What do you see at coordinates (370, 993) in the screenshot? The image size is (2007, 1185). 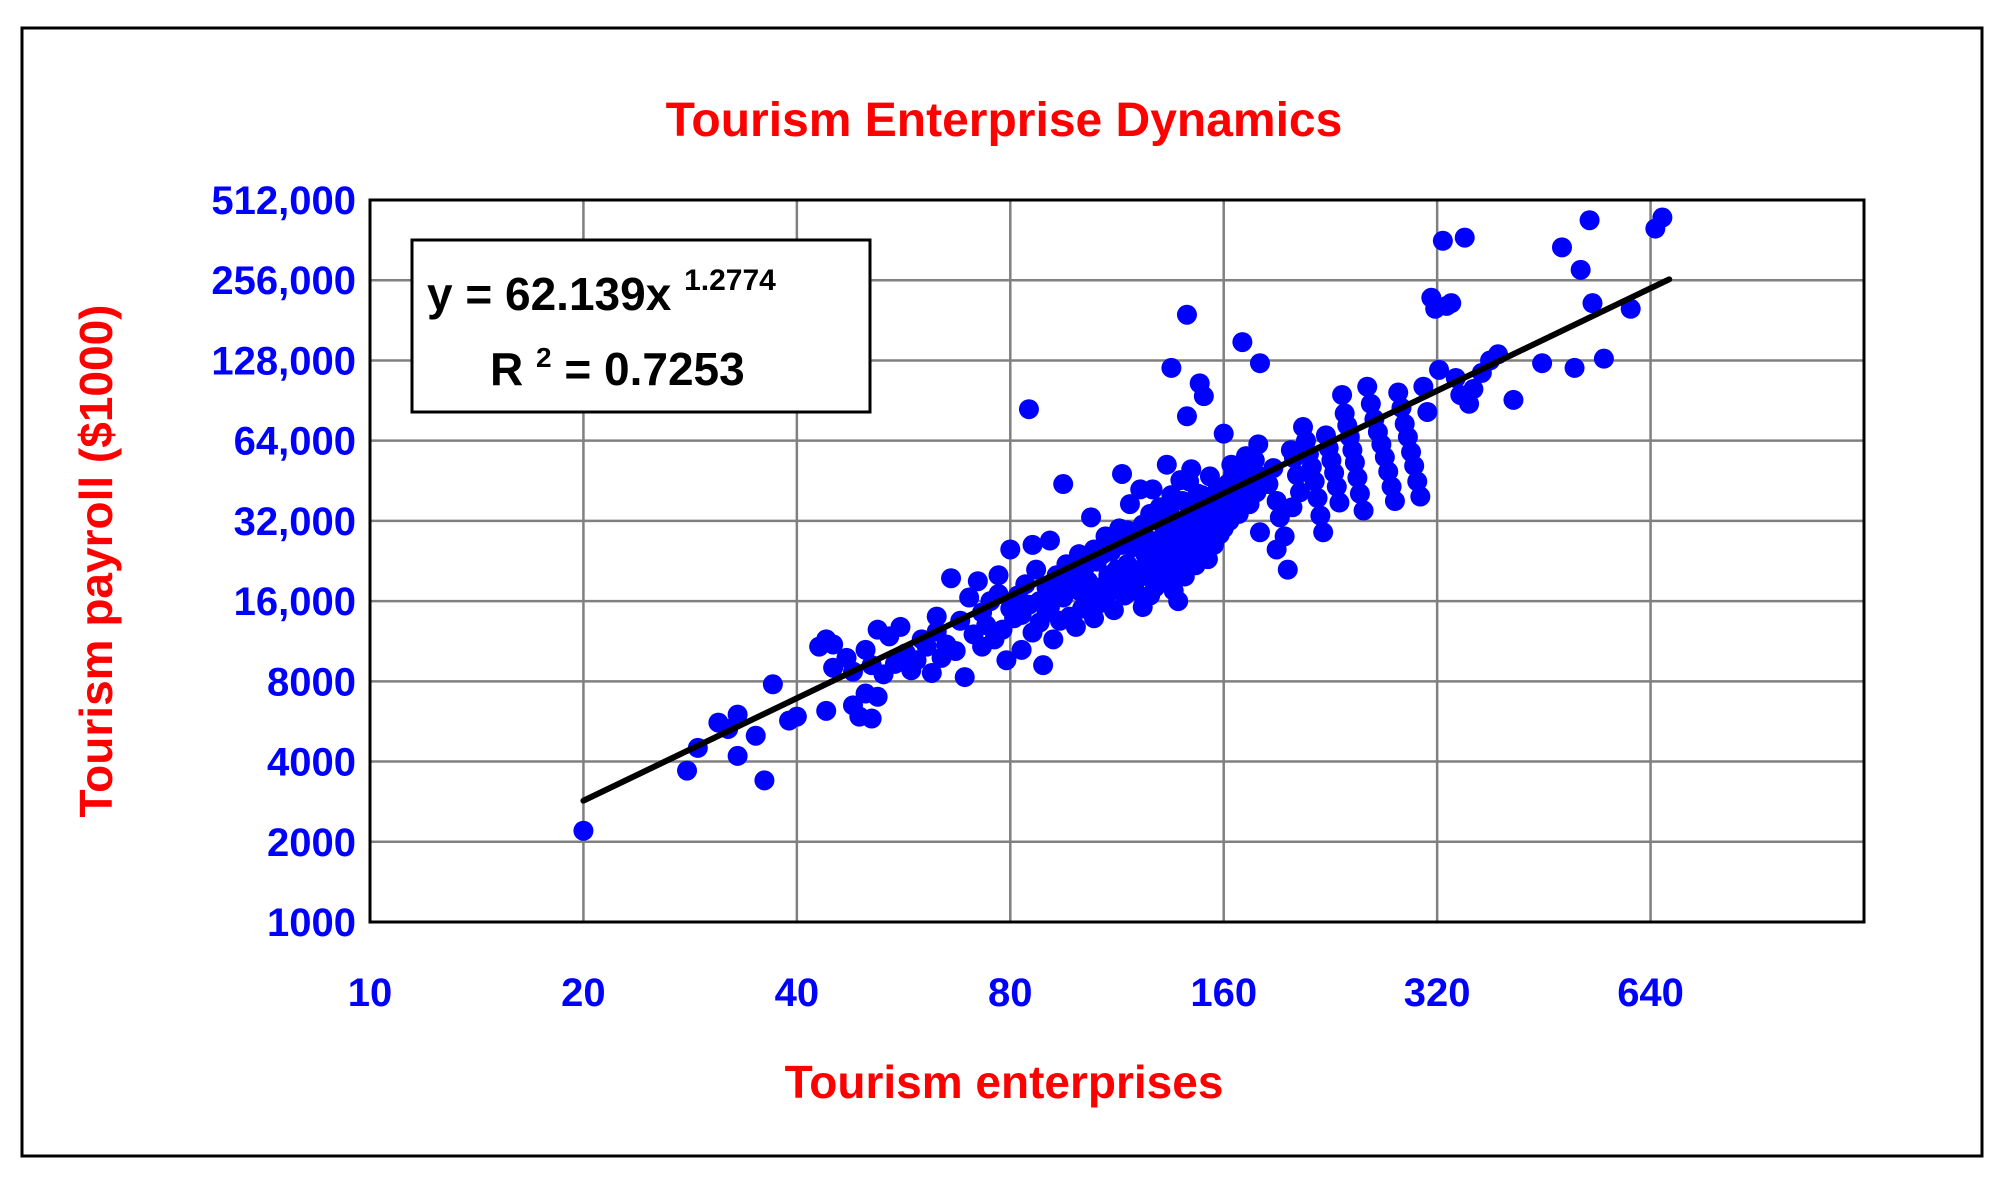 I see `x-tick-label: 10` at bounding box center [370, 993].